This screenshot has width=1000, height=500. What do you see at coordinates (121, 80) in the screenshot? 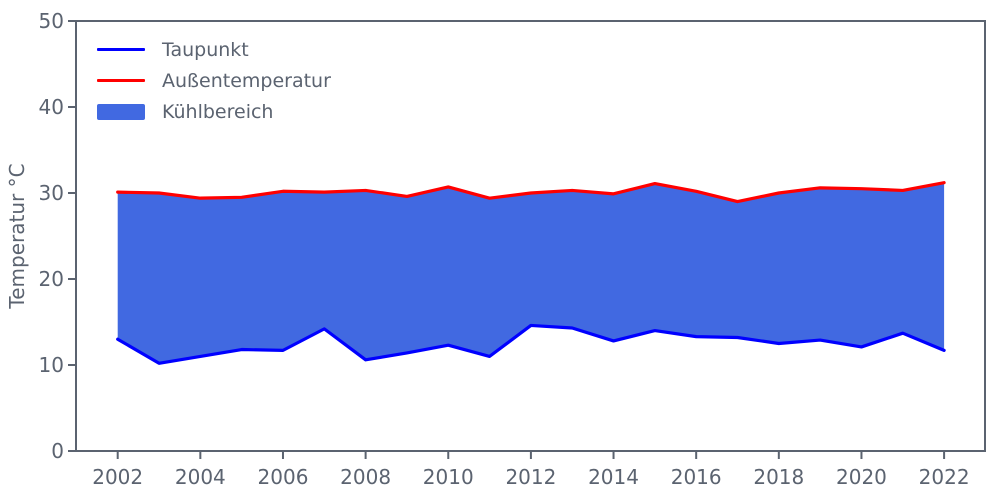
I see `aussentemperatur-line-swatch` at bounding box center [121, 80].